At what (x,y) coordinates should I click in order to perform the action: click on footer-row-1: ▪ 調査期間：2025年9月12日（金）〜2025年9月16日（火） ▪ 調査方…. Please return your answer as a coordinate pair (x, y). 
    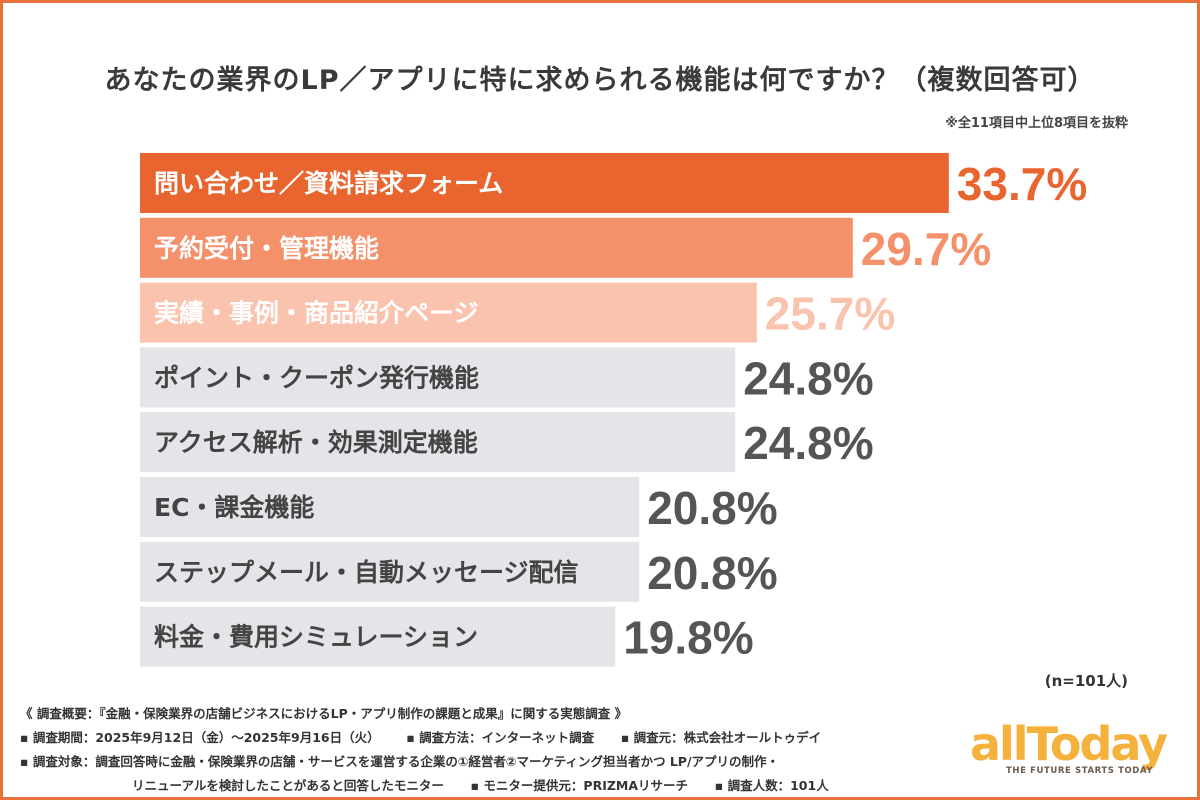
    Looking at the image, I should click on (424, 738).